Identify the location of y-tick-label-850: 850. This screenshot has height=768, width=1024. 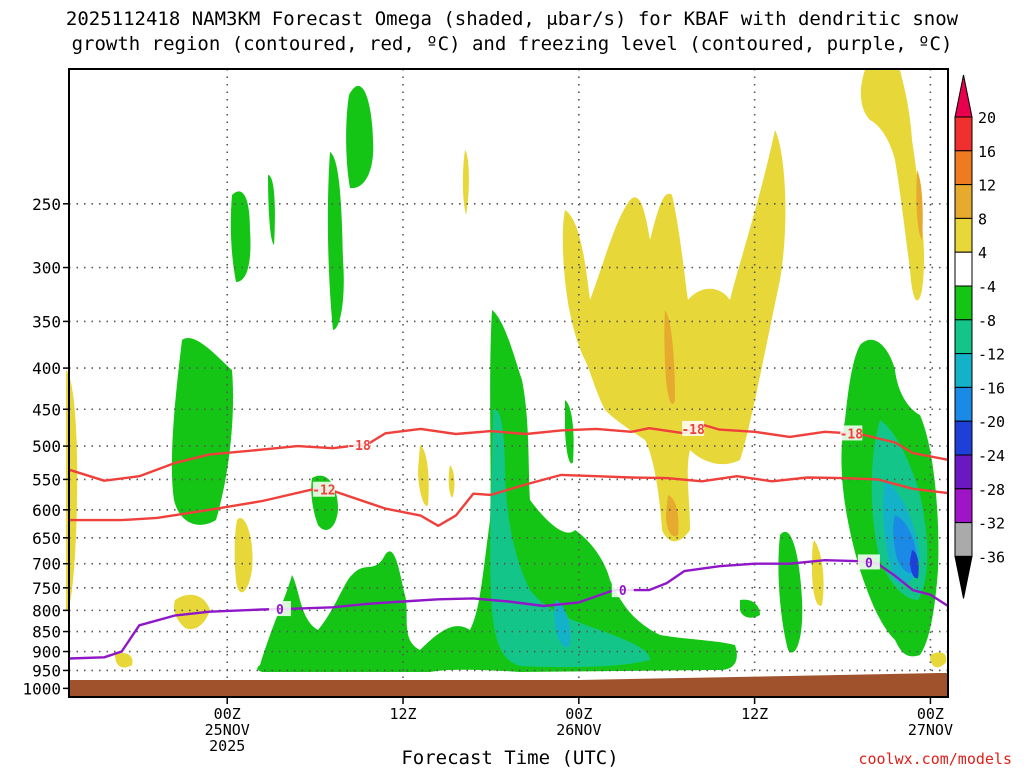
(46, 632).